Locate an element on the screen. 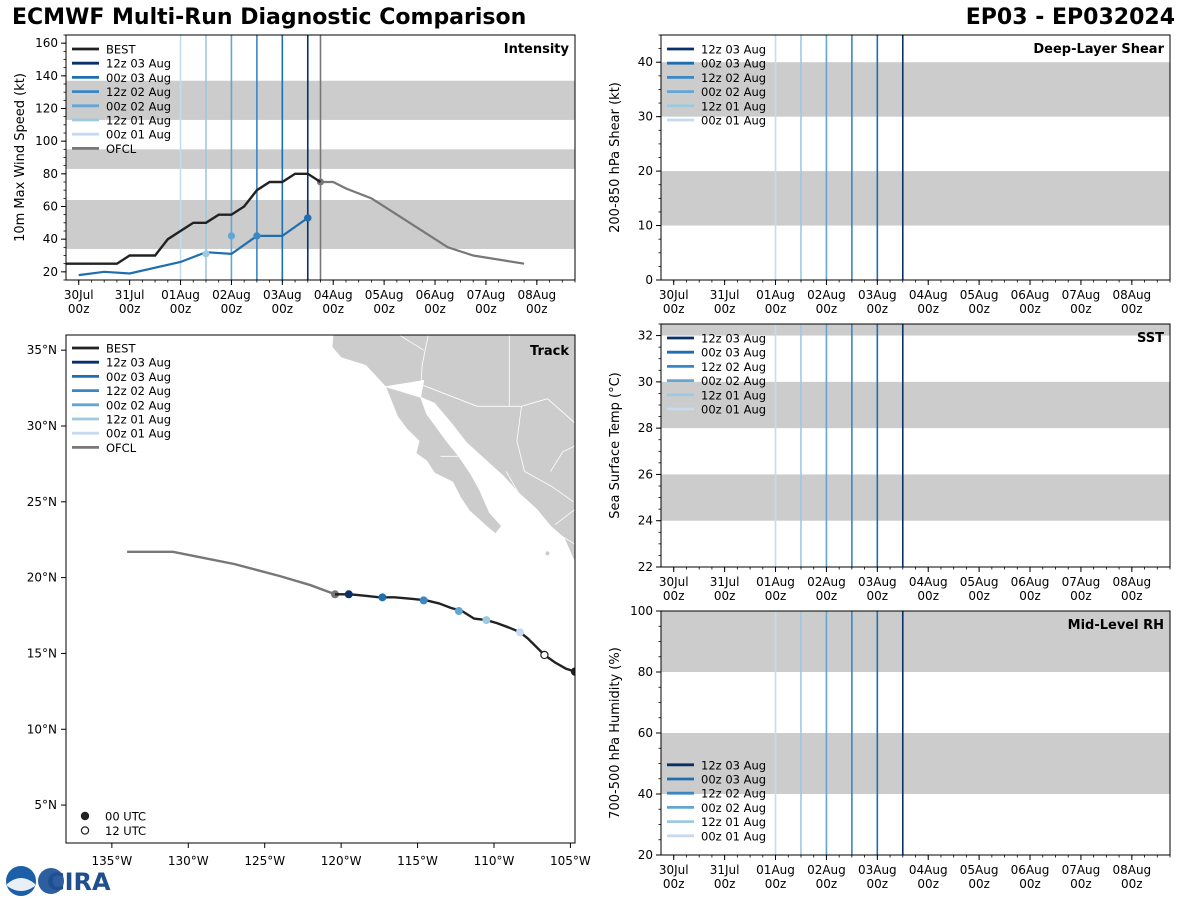 The height and width of the screenshot is (900, 1200). ofcl-series-line is located at coordinates (422, 222).